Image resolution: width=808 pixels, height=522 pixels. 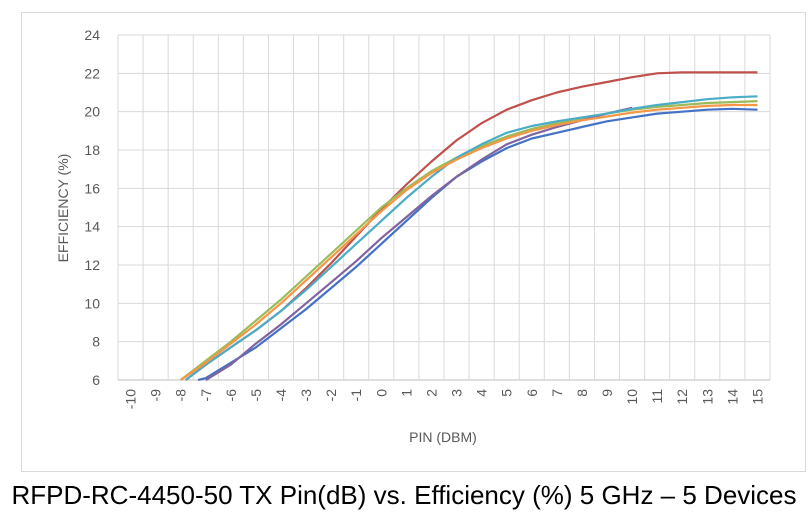 What do you see at coordinates (231, 395) in the screenshot?
I see `x-tick-label: -6` at bounding box center [231, 395].